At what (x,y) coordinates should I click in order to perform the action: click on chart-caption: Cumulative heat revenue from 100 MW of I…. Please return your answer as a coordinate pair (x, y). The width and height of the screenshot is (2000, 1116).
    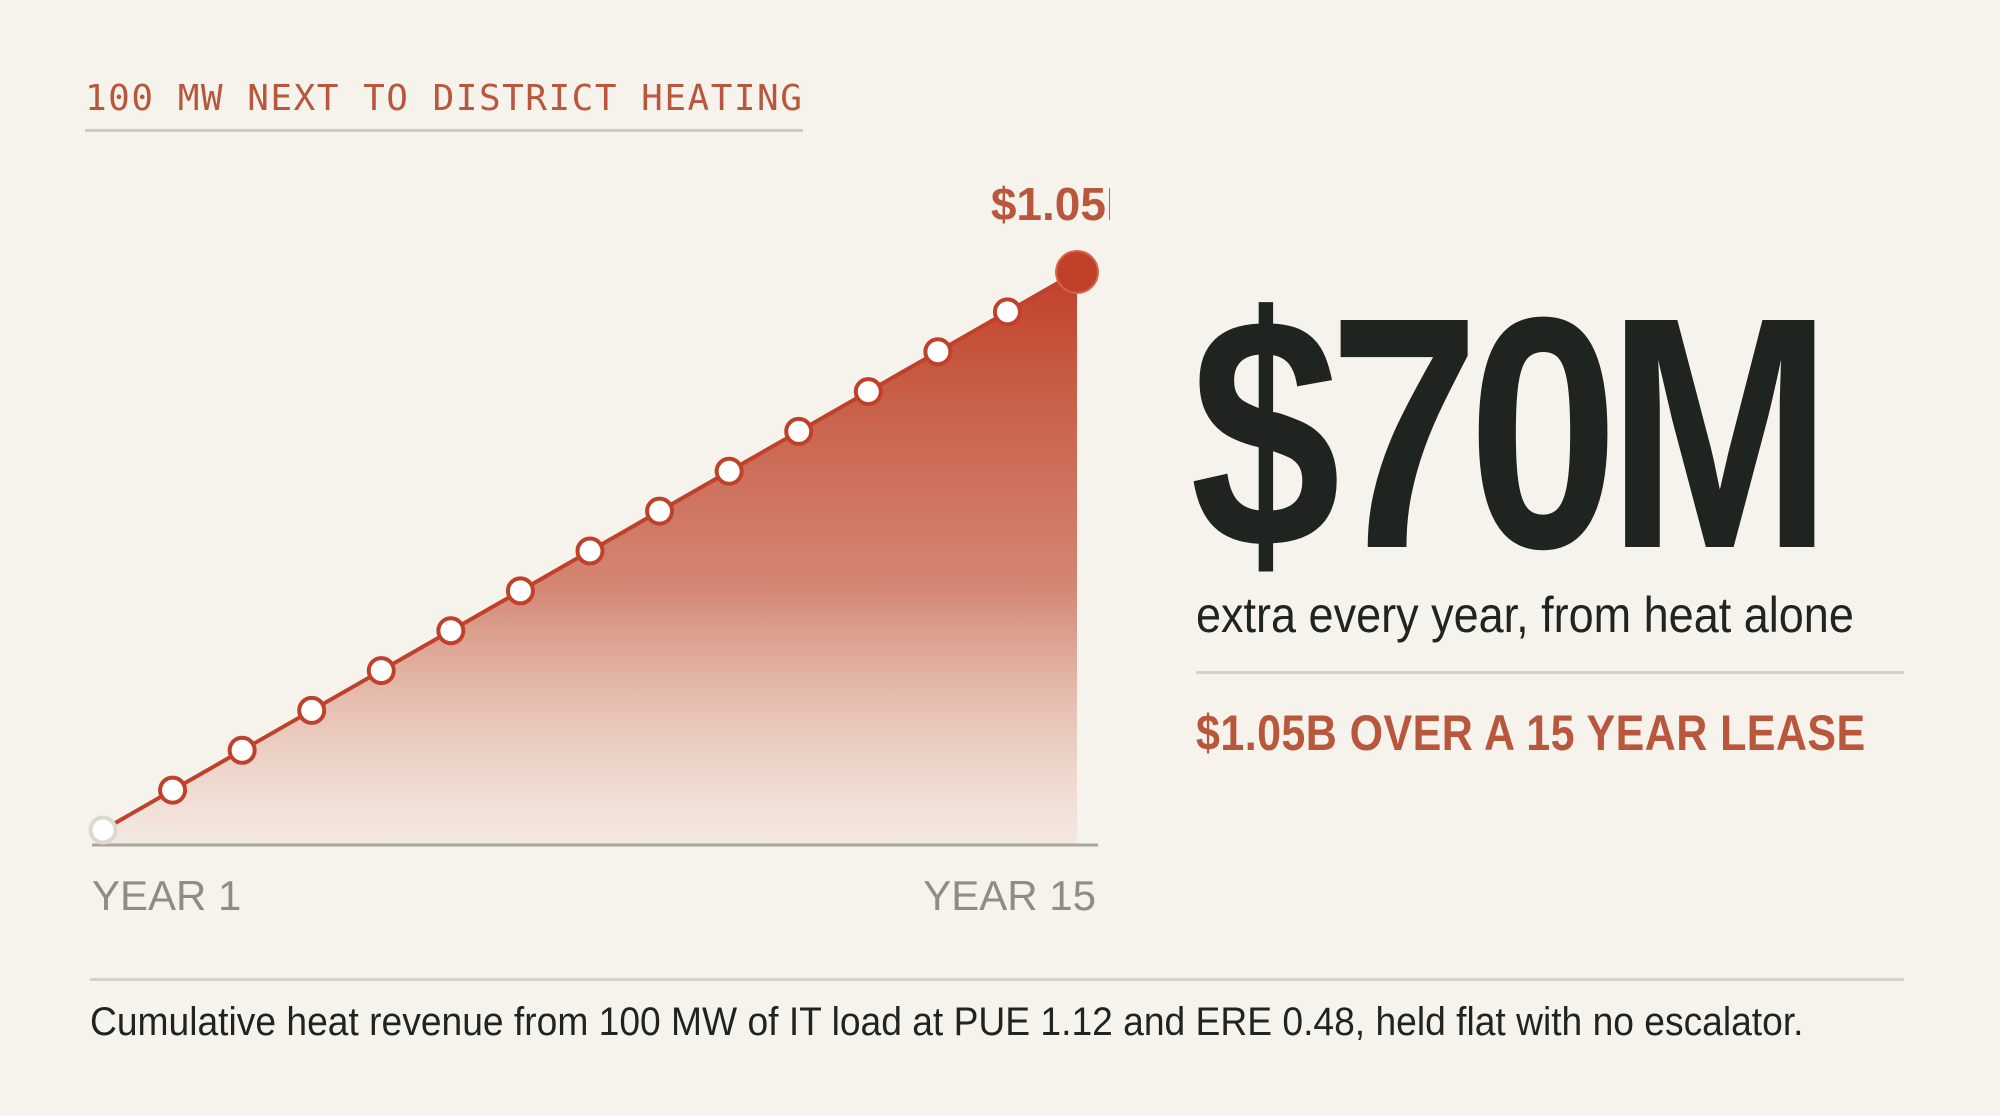
    Looking at the image, I should click on (947, 1022).